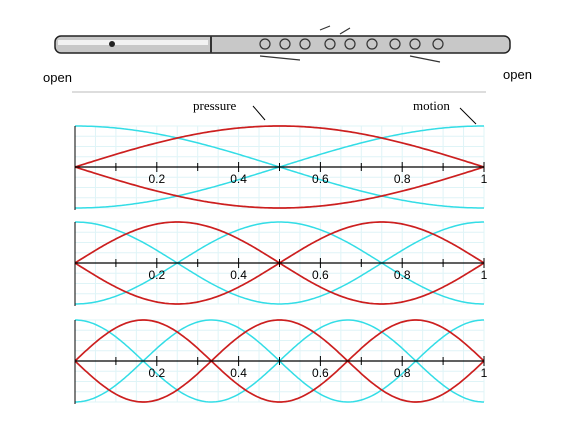  I want to click on motion-label: motion, so click(431, 105).